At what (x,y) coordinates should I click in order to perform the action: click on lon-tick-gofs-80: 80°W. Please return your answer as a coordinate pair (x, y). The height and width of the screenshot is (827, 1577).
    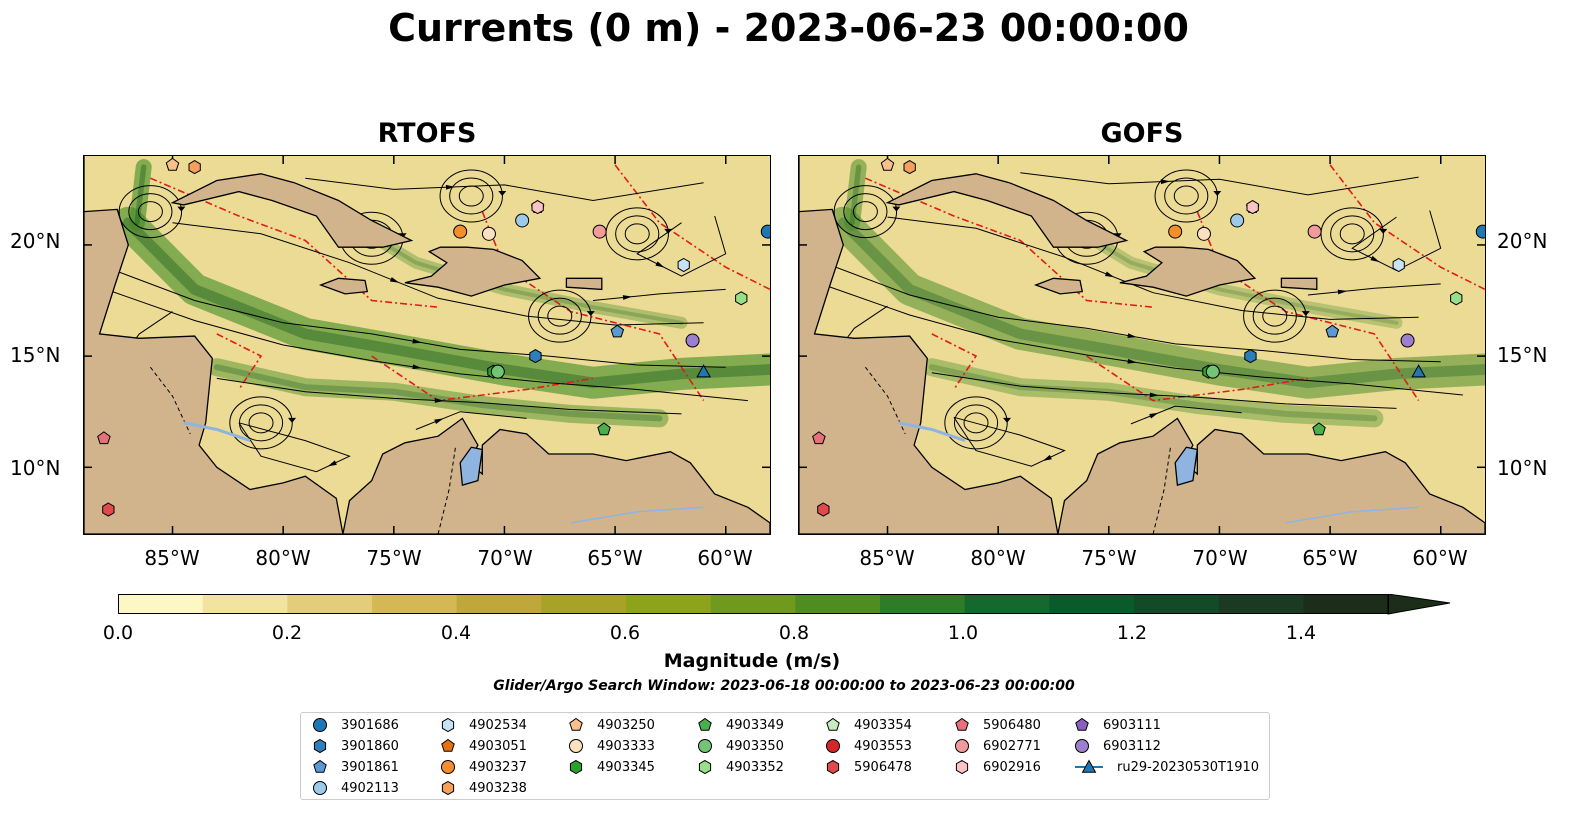
    Looking at the image, I should click on (998, 558).